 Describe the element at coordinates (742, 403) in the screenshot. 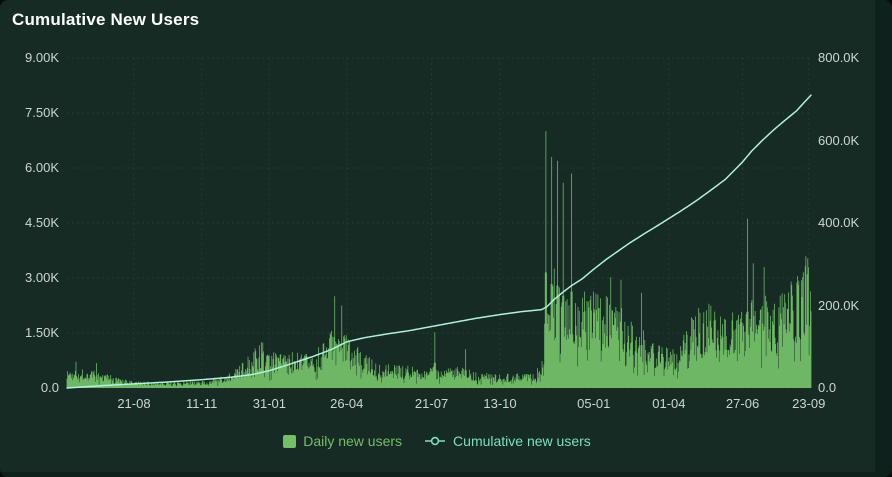

I see `x-axis-label: 27-06` at that location.